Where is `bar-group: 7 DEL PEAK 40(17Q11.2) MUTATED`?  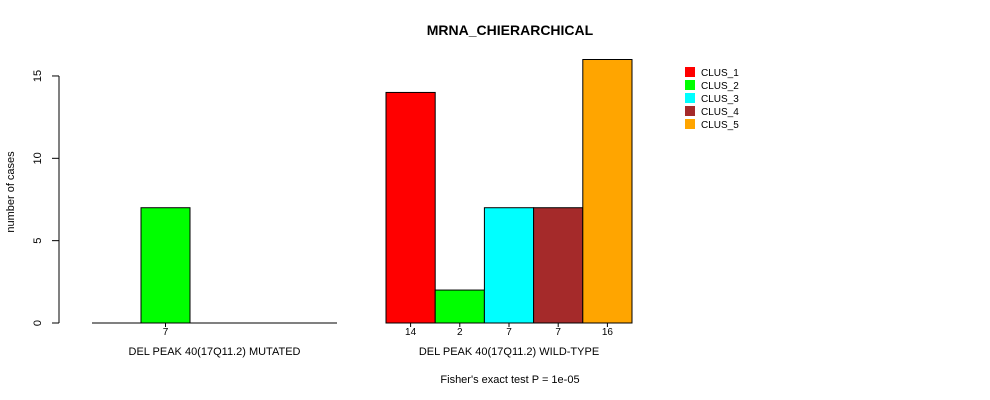 bar-group: 7 DEL PEAK 40(17Q11.2) MUTATED is located at coordinates (214, 282).